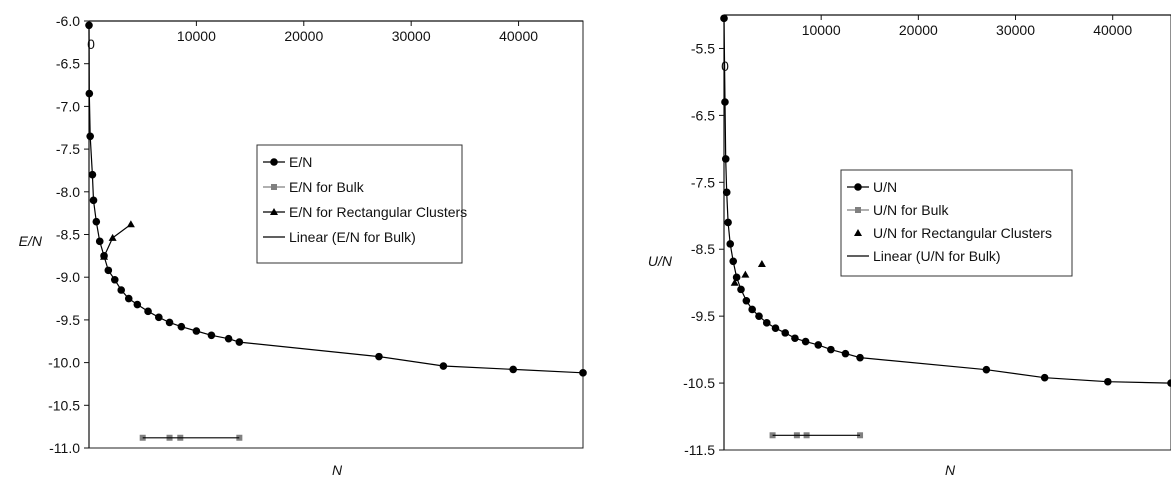 The height and width of the screenshot is (479, 1171). I want to click on y-tick-label: -11.0, so click(64, 448).